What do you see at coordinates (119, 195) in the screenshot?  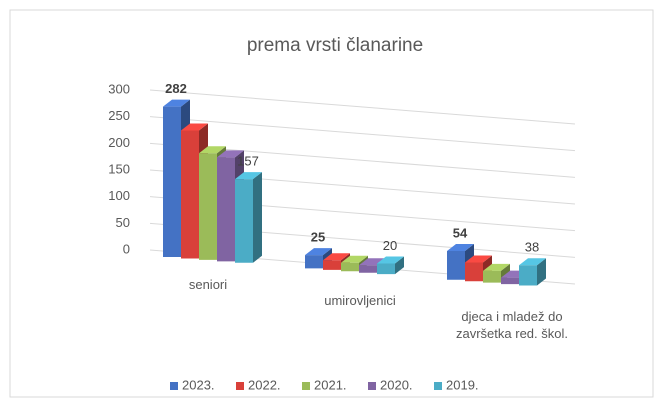 I see `y-tick-label: 100` at bounding box center [119, 195].